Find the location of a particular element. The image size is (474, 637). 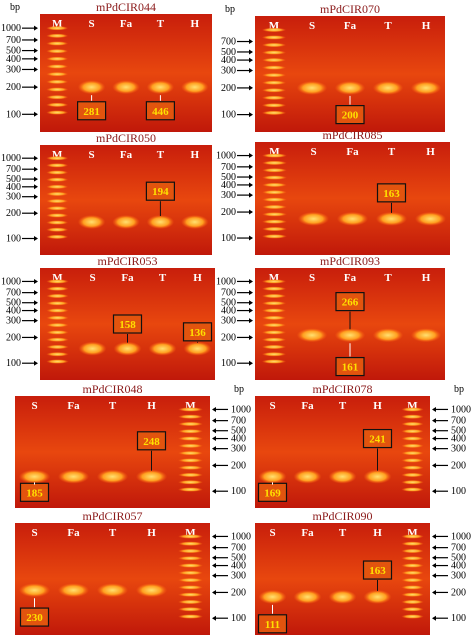

ladder-label: 400 is located at coordinates (228, 311).